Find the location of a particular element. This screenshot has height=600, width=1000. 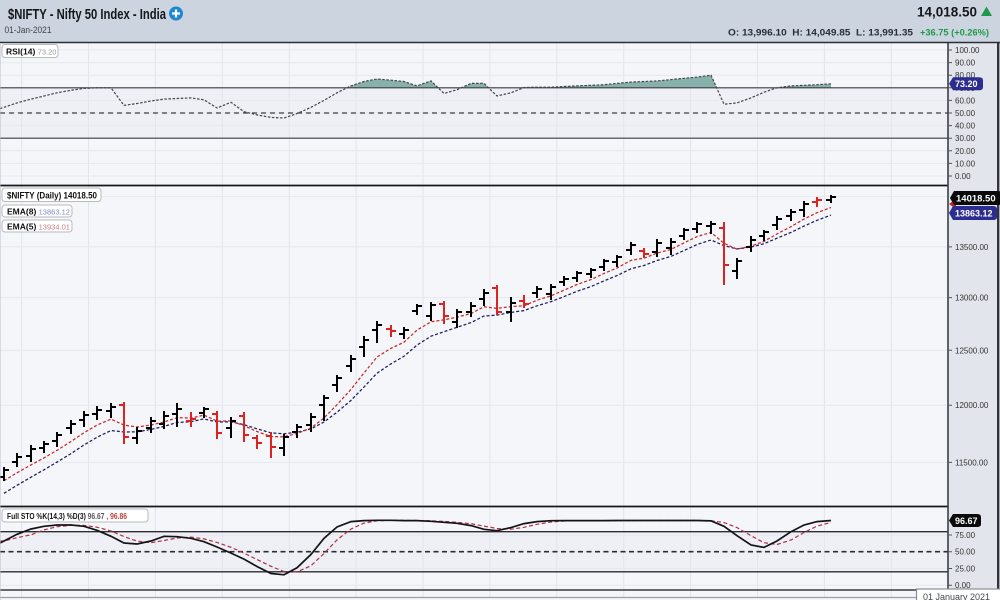

svg-text: 96.67 is located at coordinates (966, 521).